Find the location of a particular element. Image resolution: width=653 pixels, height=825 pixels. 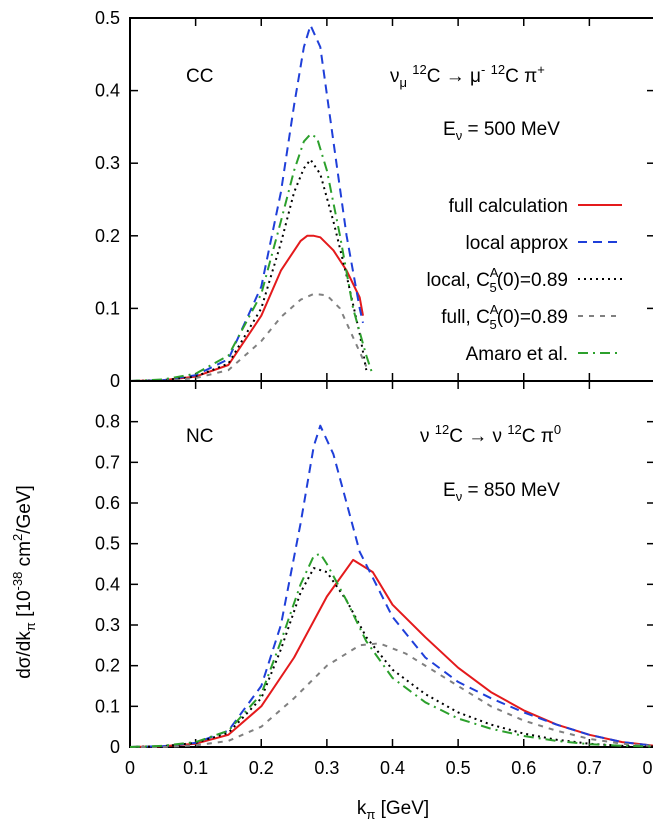

legend-label: local, CA 5(0)=0.89 is located at coordinates (497, 280).